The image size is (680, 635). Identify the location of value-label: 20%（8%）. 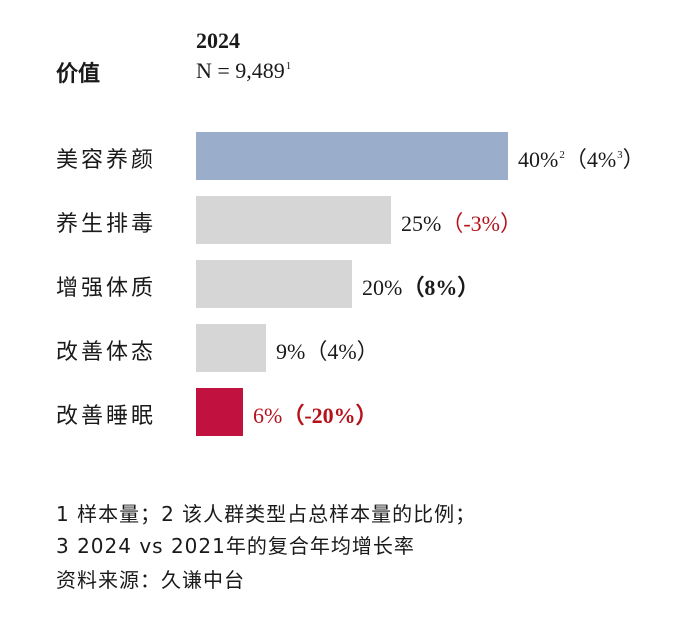
(420, 286).